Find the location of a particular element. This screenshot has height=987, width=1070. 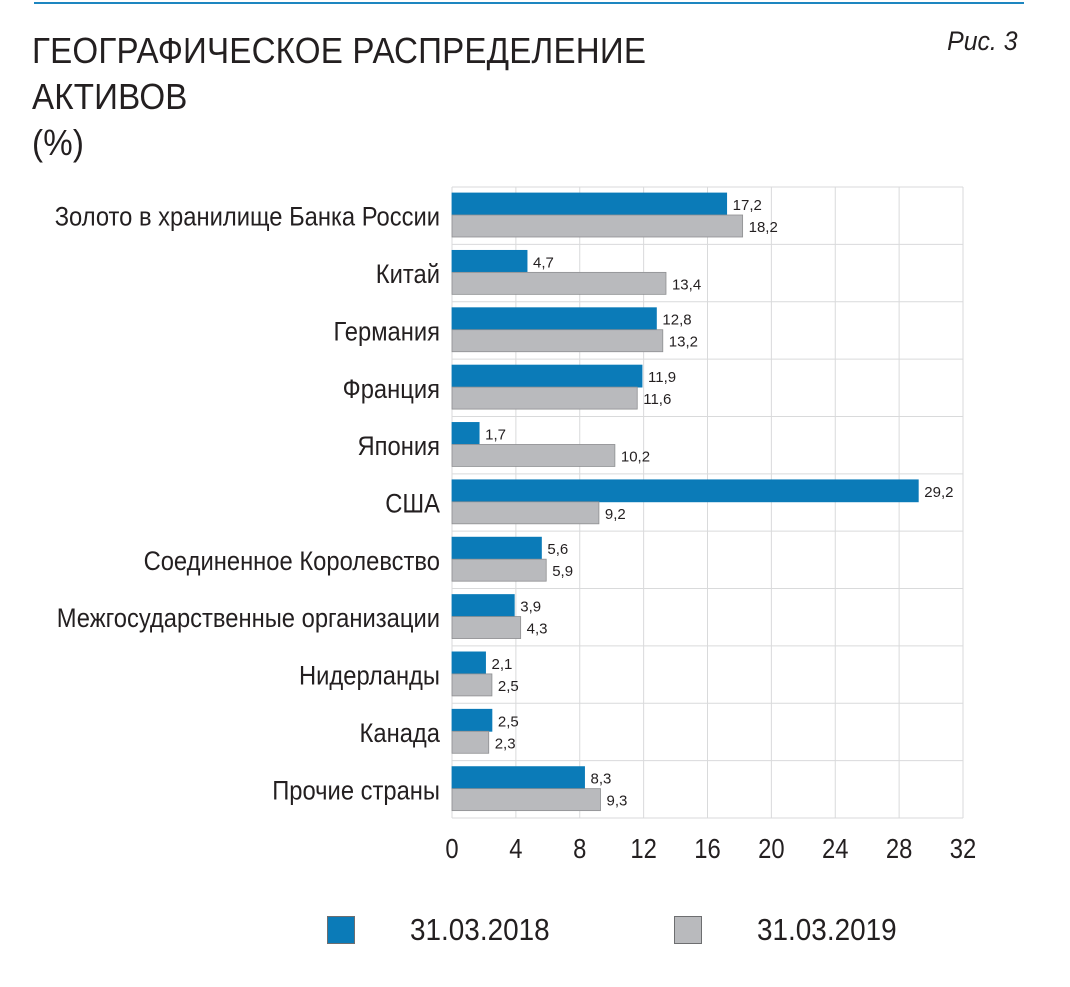

category-label: Межгосударственные организации is located at coordinates (248, 619).